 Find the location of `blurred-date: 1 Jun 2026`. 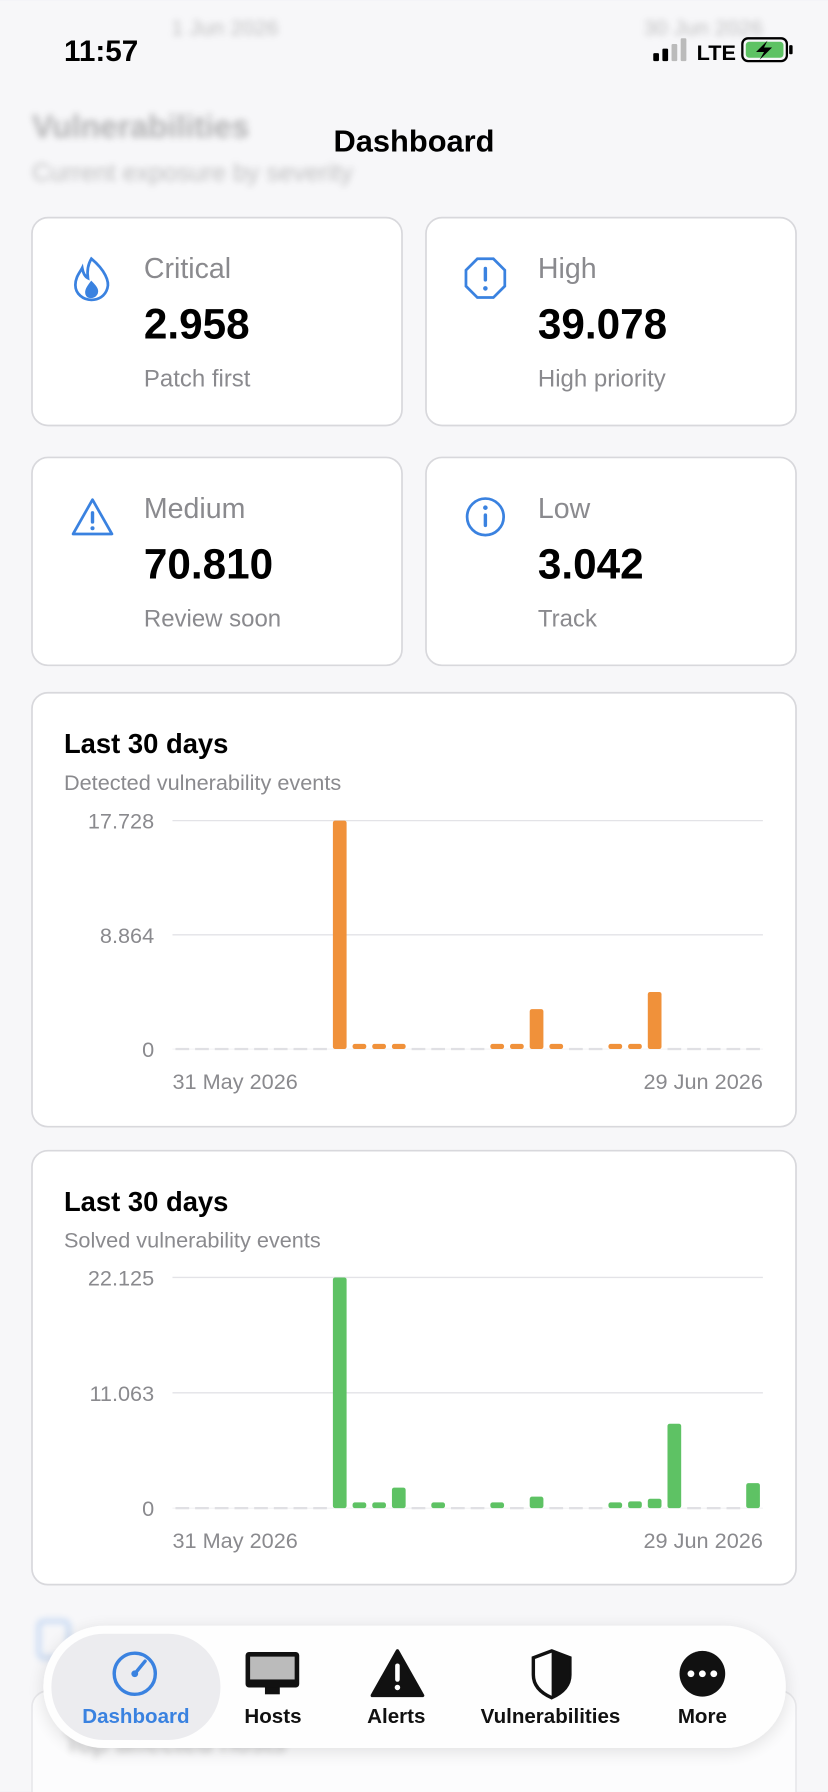

blurred-date: 1 Jun 2026 is located at coordinates (224, 27).